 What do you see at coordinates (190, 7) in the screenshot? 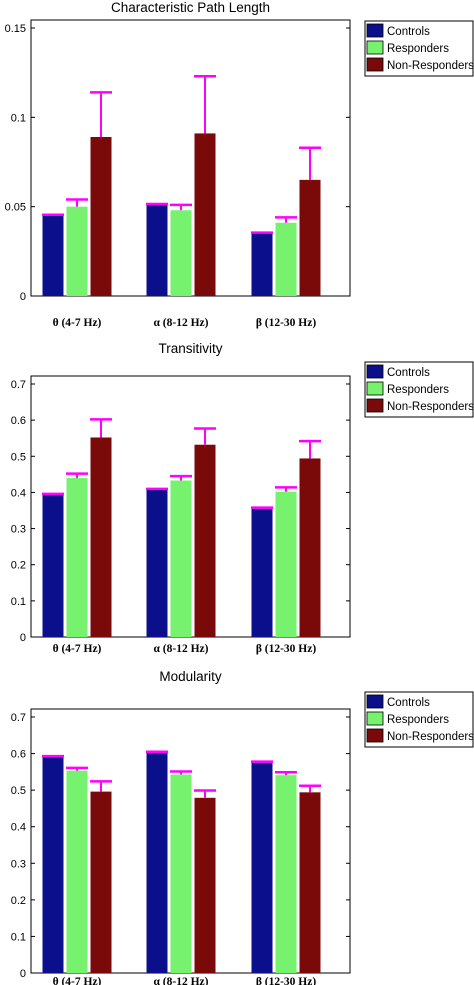
I see `chart-title: Characteristic Path Length` at bounding box center [190, 7].